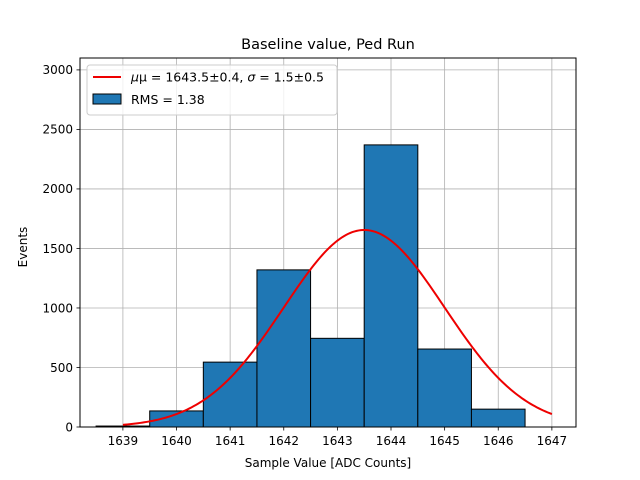  I want to click on y-axis-label: Events, so click(23, 247).